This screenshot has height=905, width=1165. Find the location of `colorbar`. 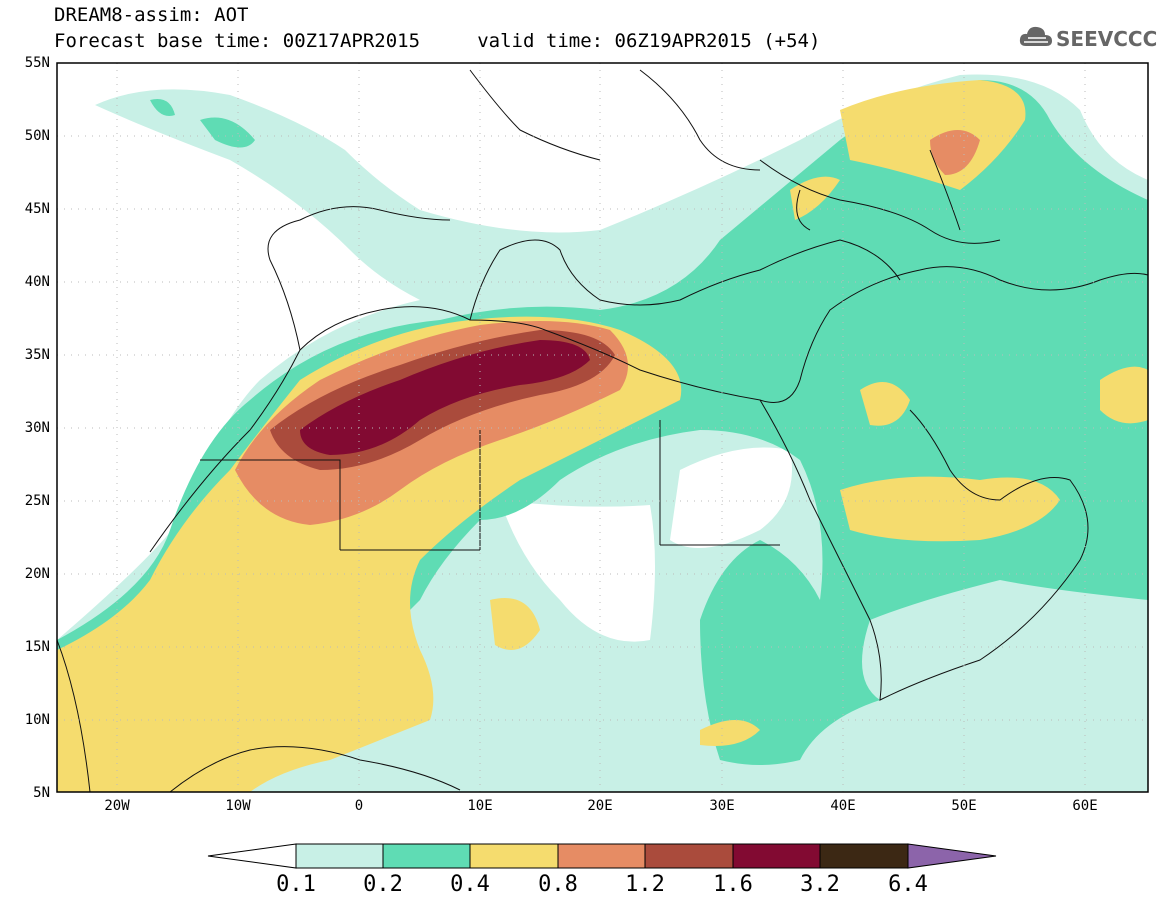

colorbar is located at coordinates (602, 856).